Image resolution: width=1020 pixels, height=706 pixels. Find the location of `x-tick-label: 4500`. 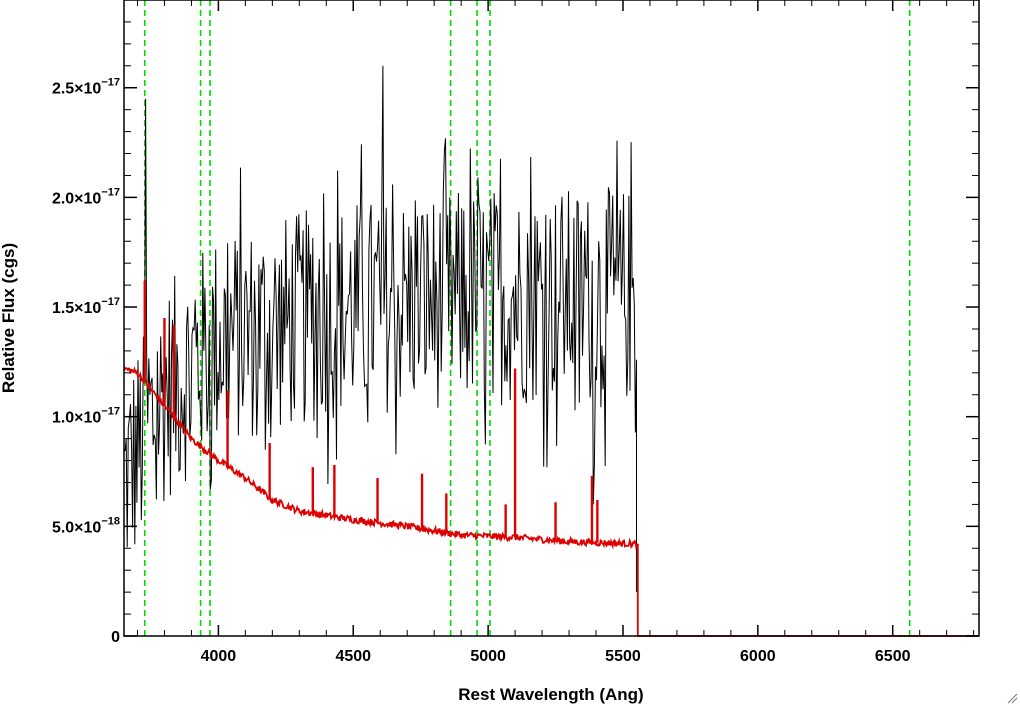

x-tick-label: 4500 is located at coordinates (353, 656).